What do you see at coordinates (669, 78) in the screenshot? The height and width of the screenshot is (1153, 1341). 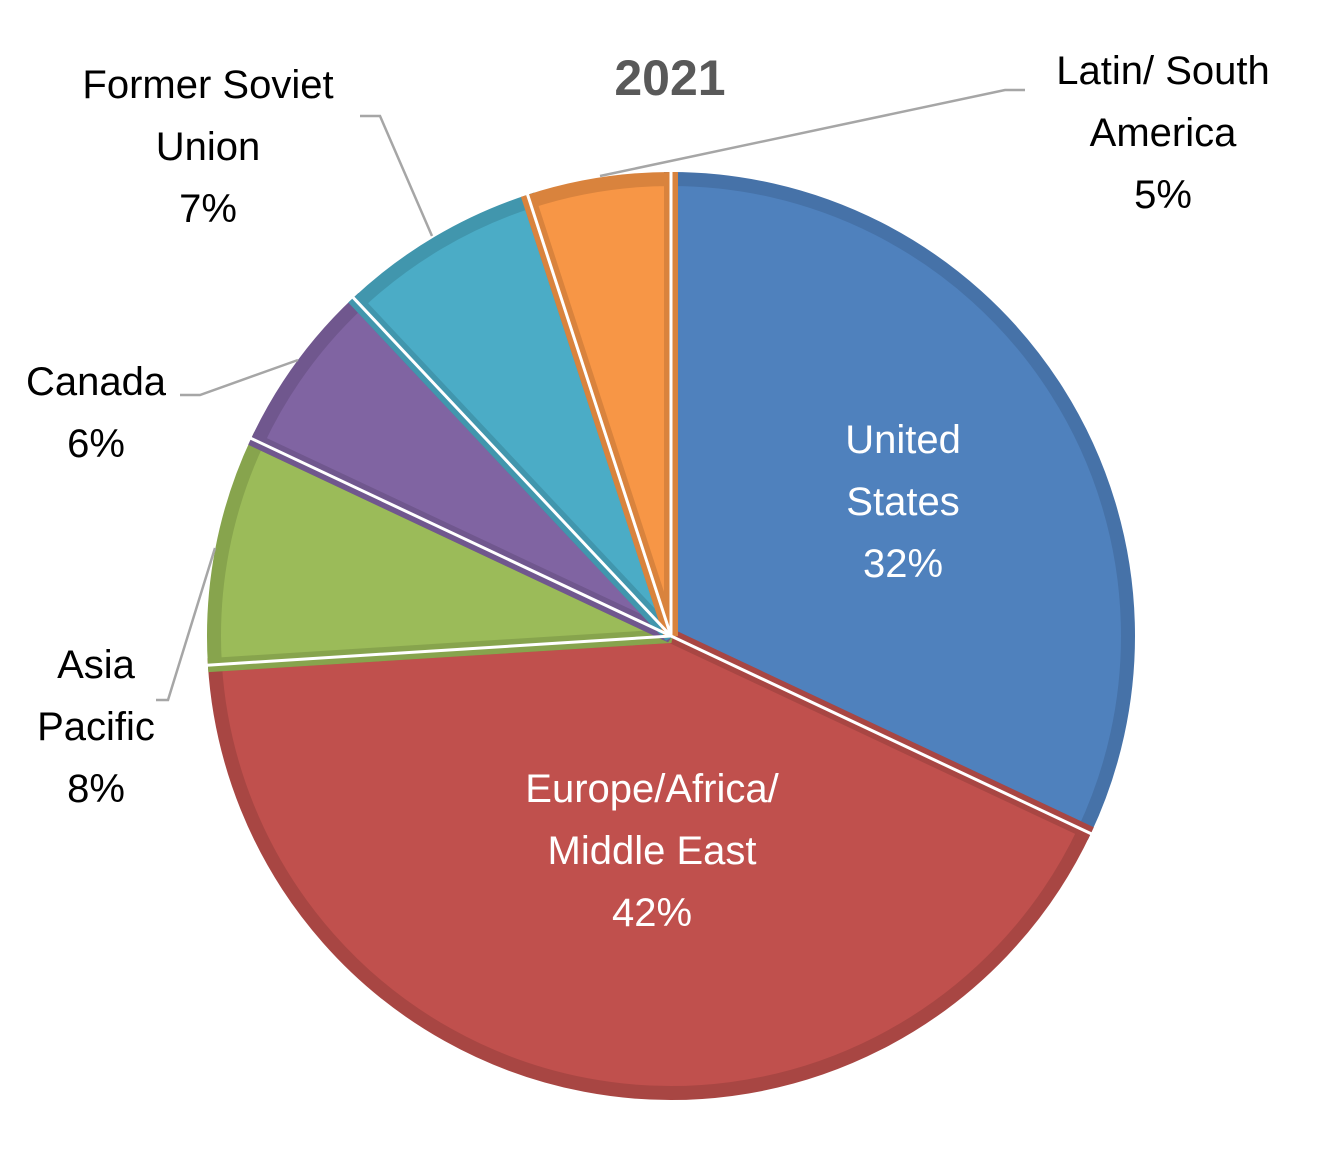 I see `chart-title: 2021` at bounding box center [669, 78].